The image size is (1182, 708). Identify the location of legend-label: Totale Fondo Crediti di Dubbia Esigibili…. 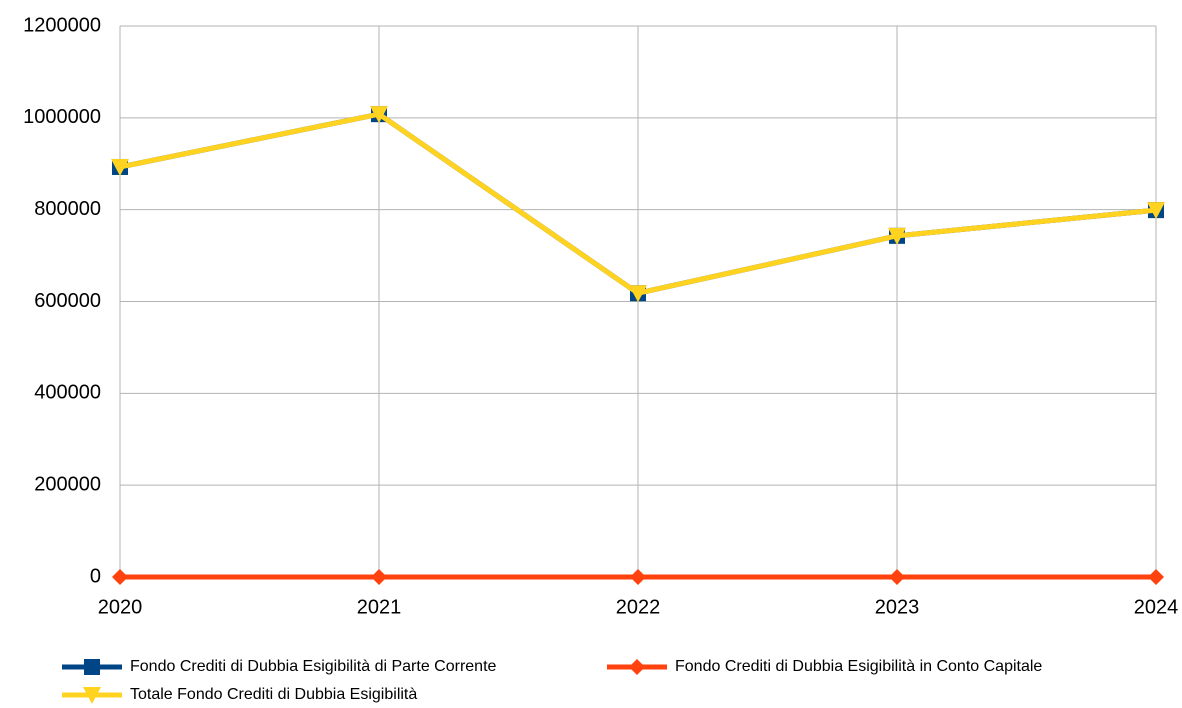
(273, 694).